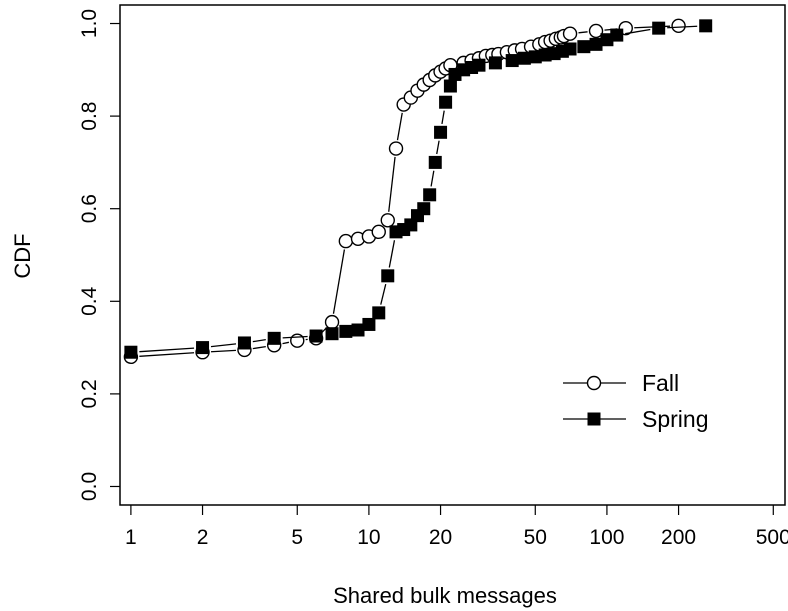 The image size is (788, 611). Describe the element at coordinates (131, 537) in the screenshot. I see `x-tick-label: 1` at that location.